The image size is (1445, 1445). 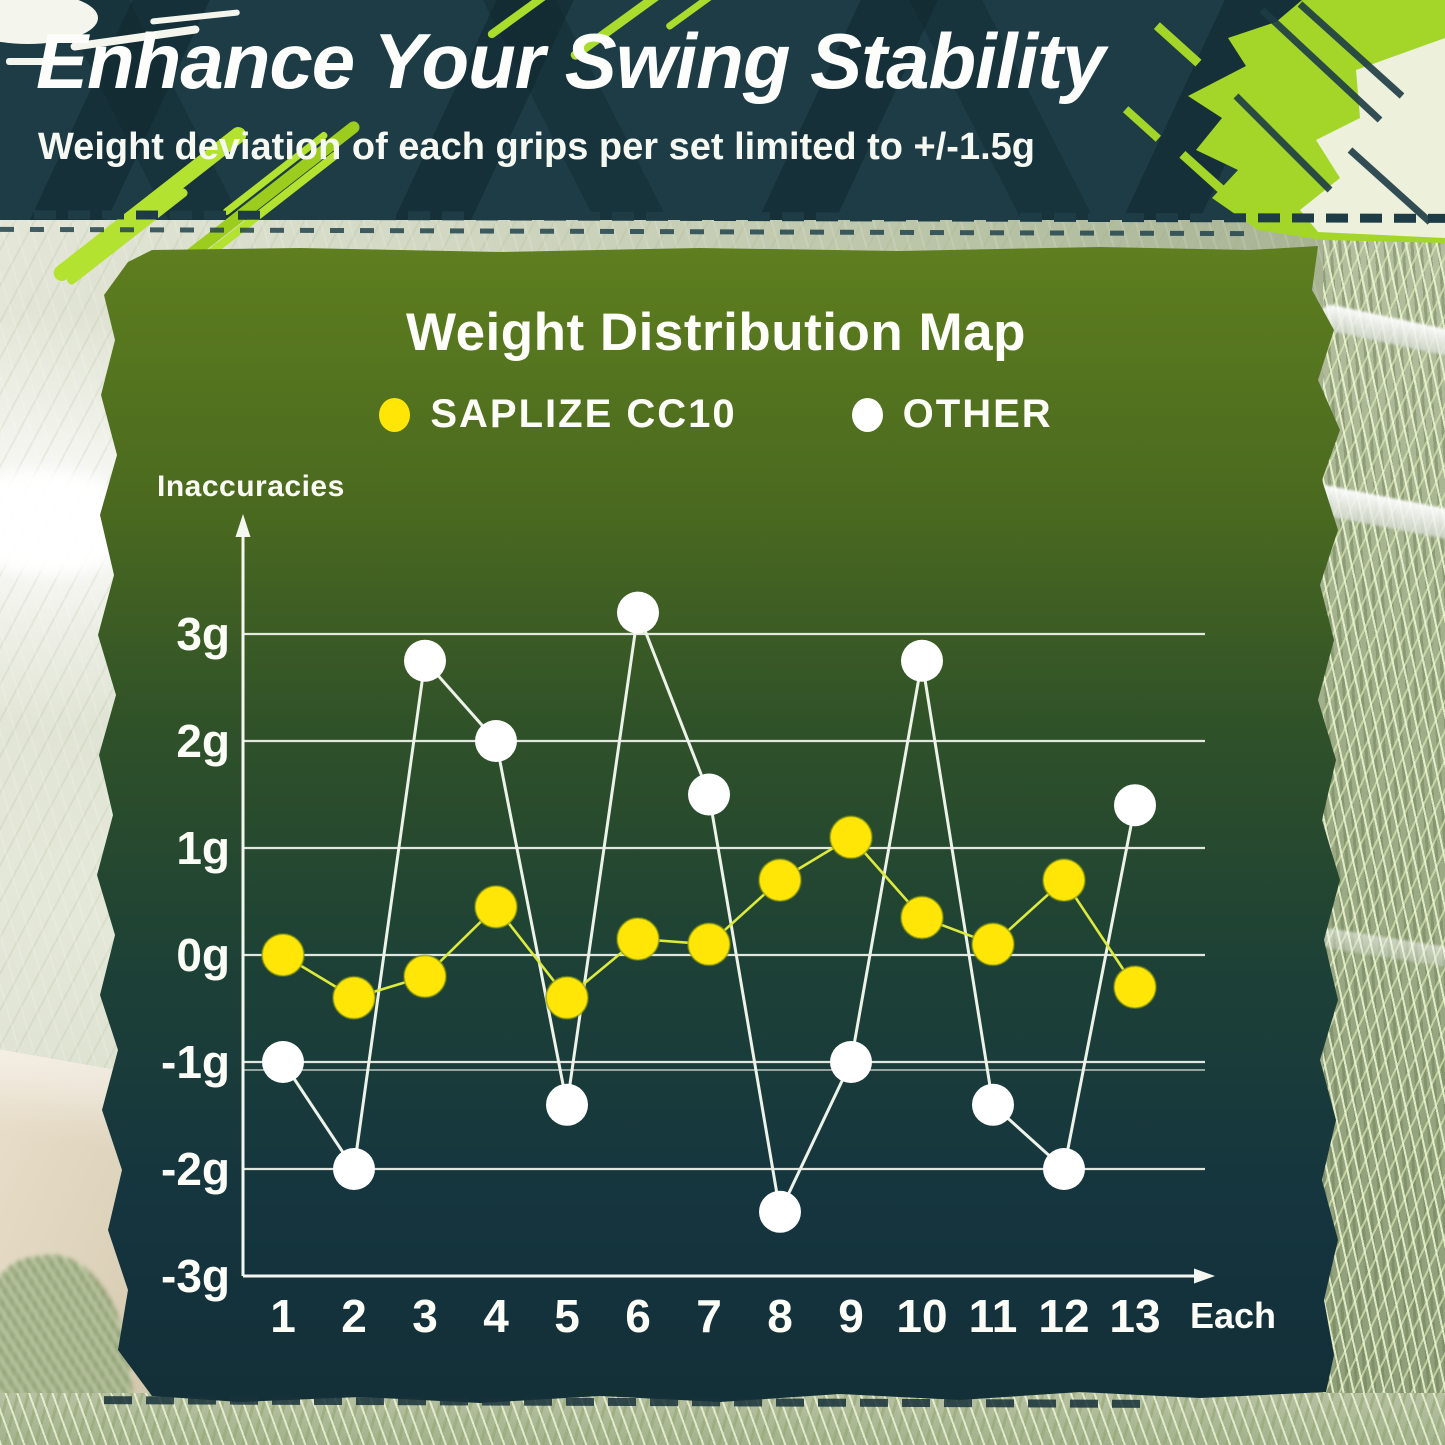 What do you see at coordinates (203, 741) in the screenshot?
I see `y-tick-label-2g: 2g` at bounding box center [203, 741].